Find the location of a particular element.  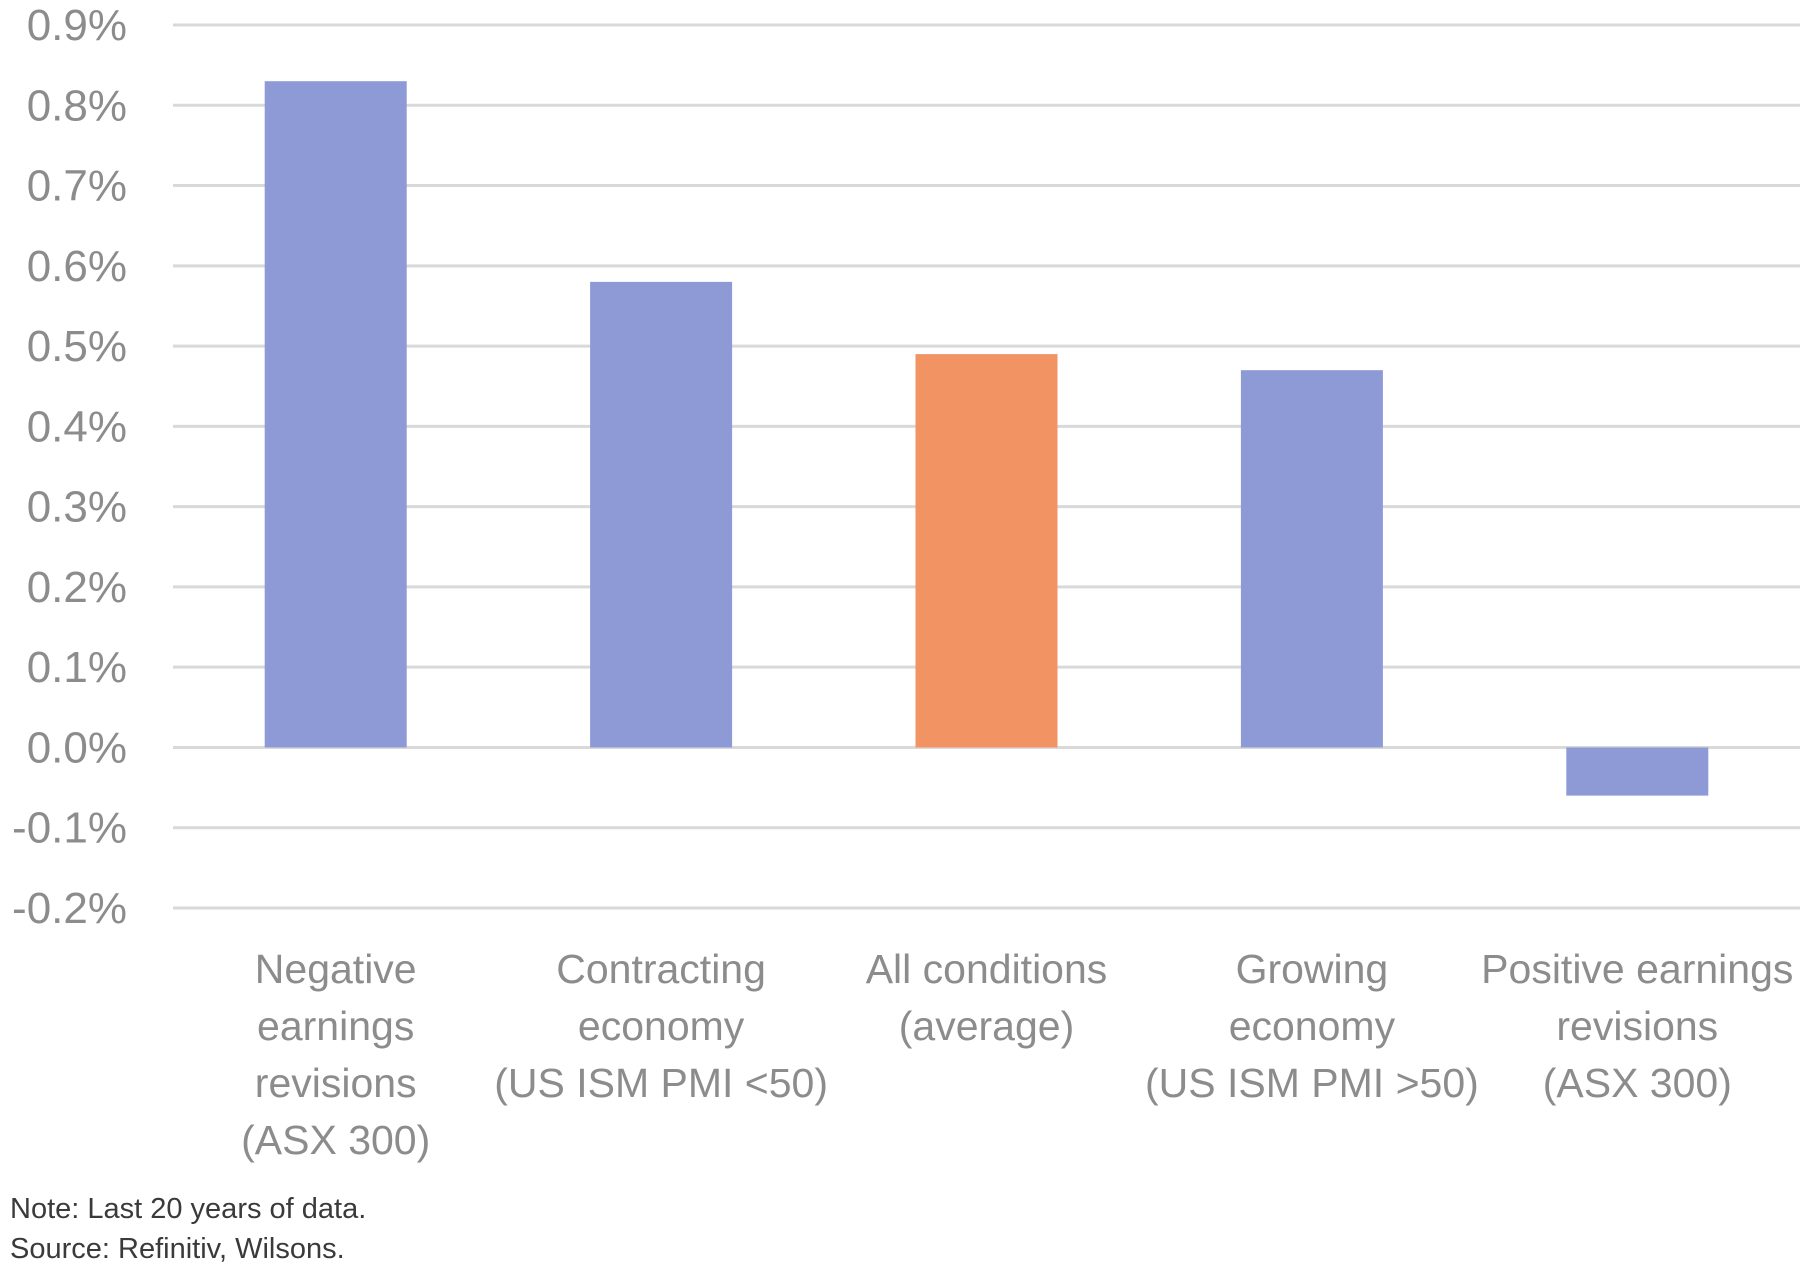

y-tick-label: 0.6% is located at coordinates (77, 266).